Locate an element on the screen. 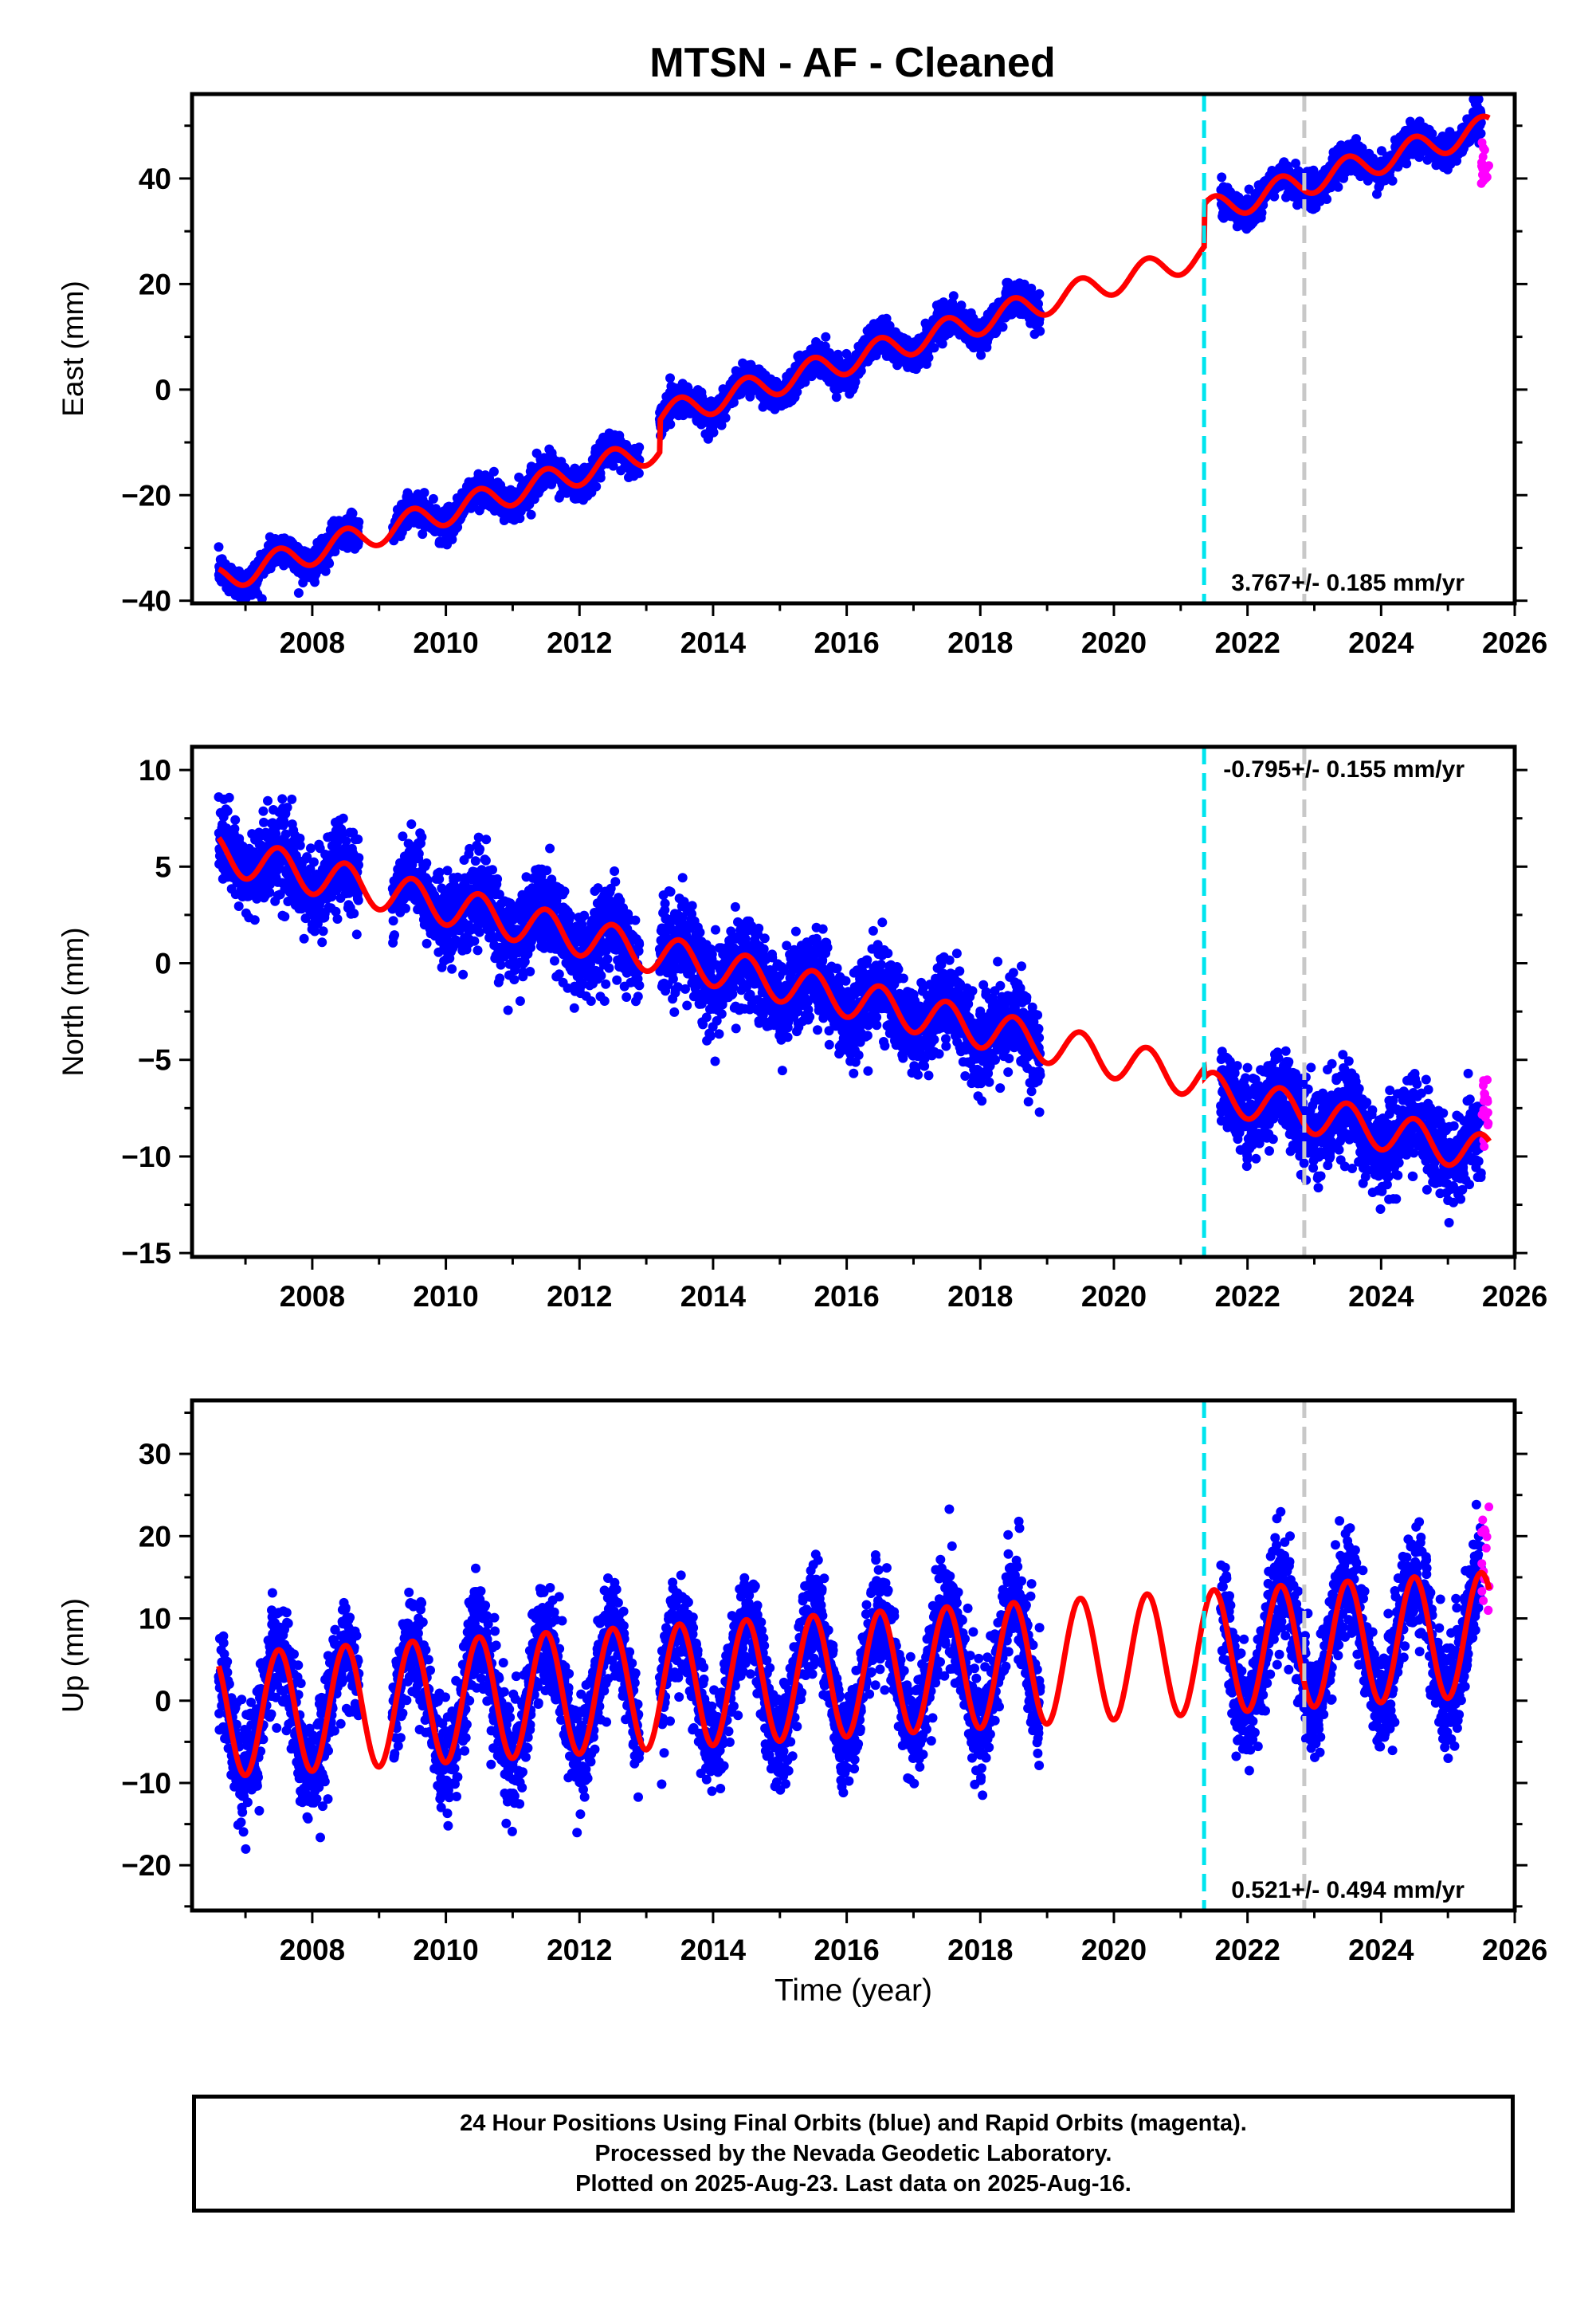 This screenshot has height=2313, width=1596. x-tick-label: 2018 is located at coordinates (980, 642).